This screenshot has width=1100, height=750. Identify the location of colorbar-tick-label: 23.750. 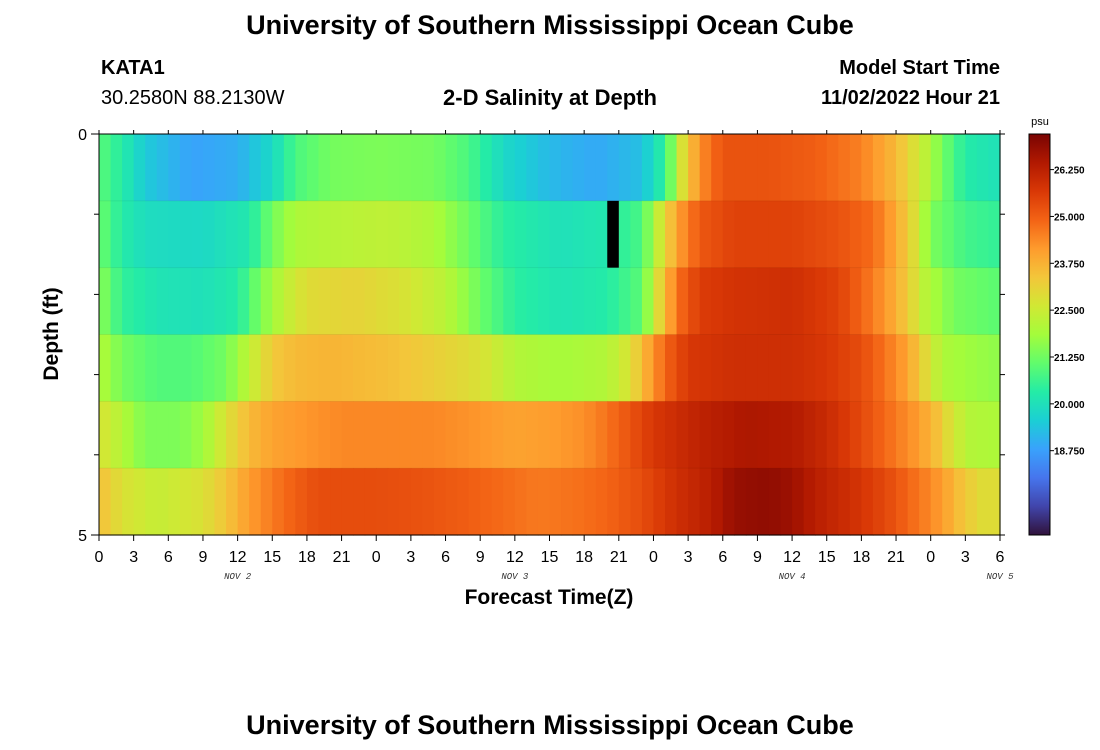
(1069, 264).